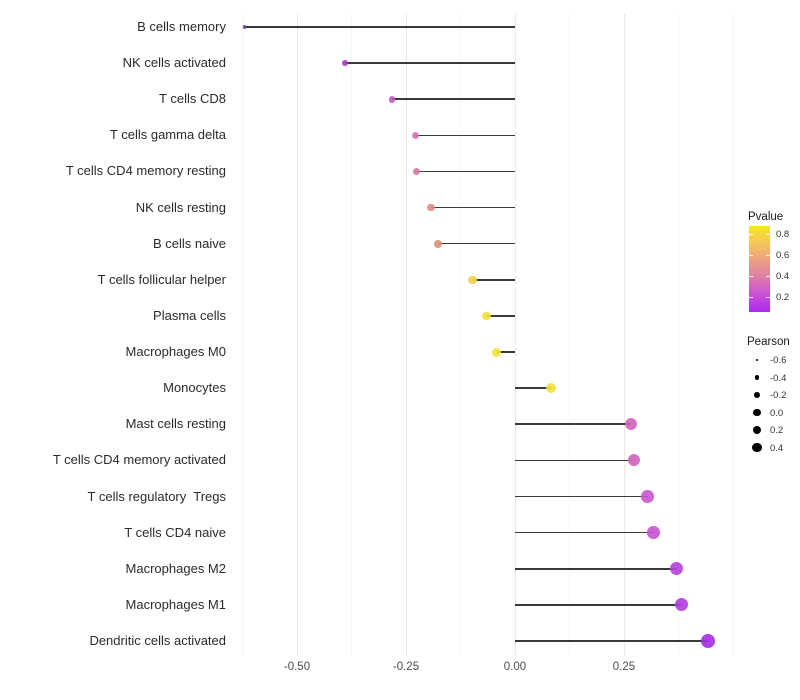  Describe the element at coordinates (175, 604) in the screenshot. I see `y-axis-label: Macrophages M1` at that location.